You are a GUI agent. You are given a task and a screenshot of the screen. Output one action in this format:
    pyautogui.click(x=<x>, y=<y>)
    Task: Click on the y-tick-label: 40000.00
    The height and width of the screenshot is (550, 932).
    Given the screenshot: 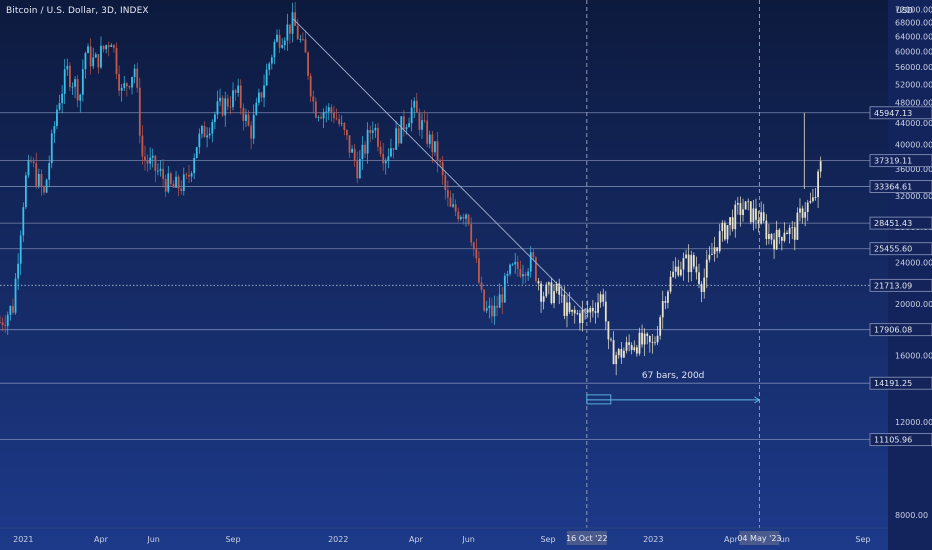 What is the action you would take?
    pyautogui.click(x=913, y=145)
    